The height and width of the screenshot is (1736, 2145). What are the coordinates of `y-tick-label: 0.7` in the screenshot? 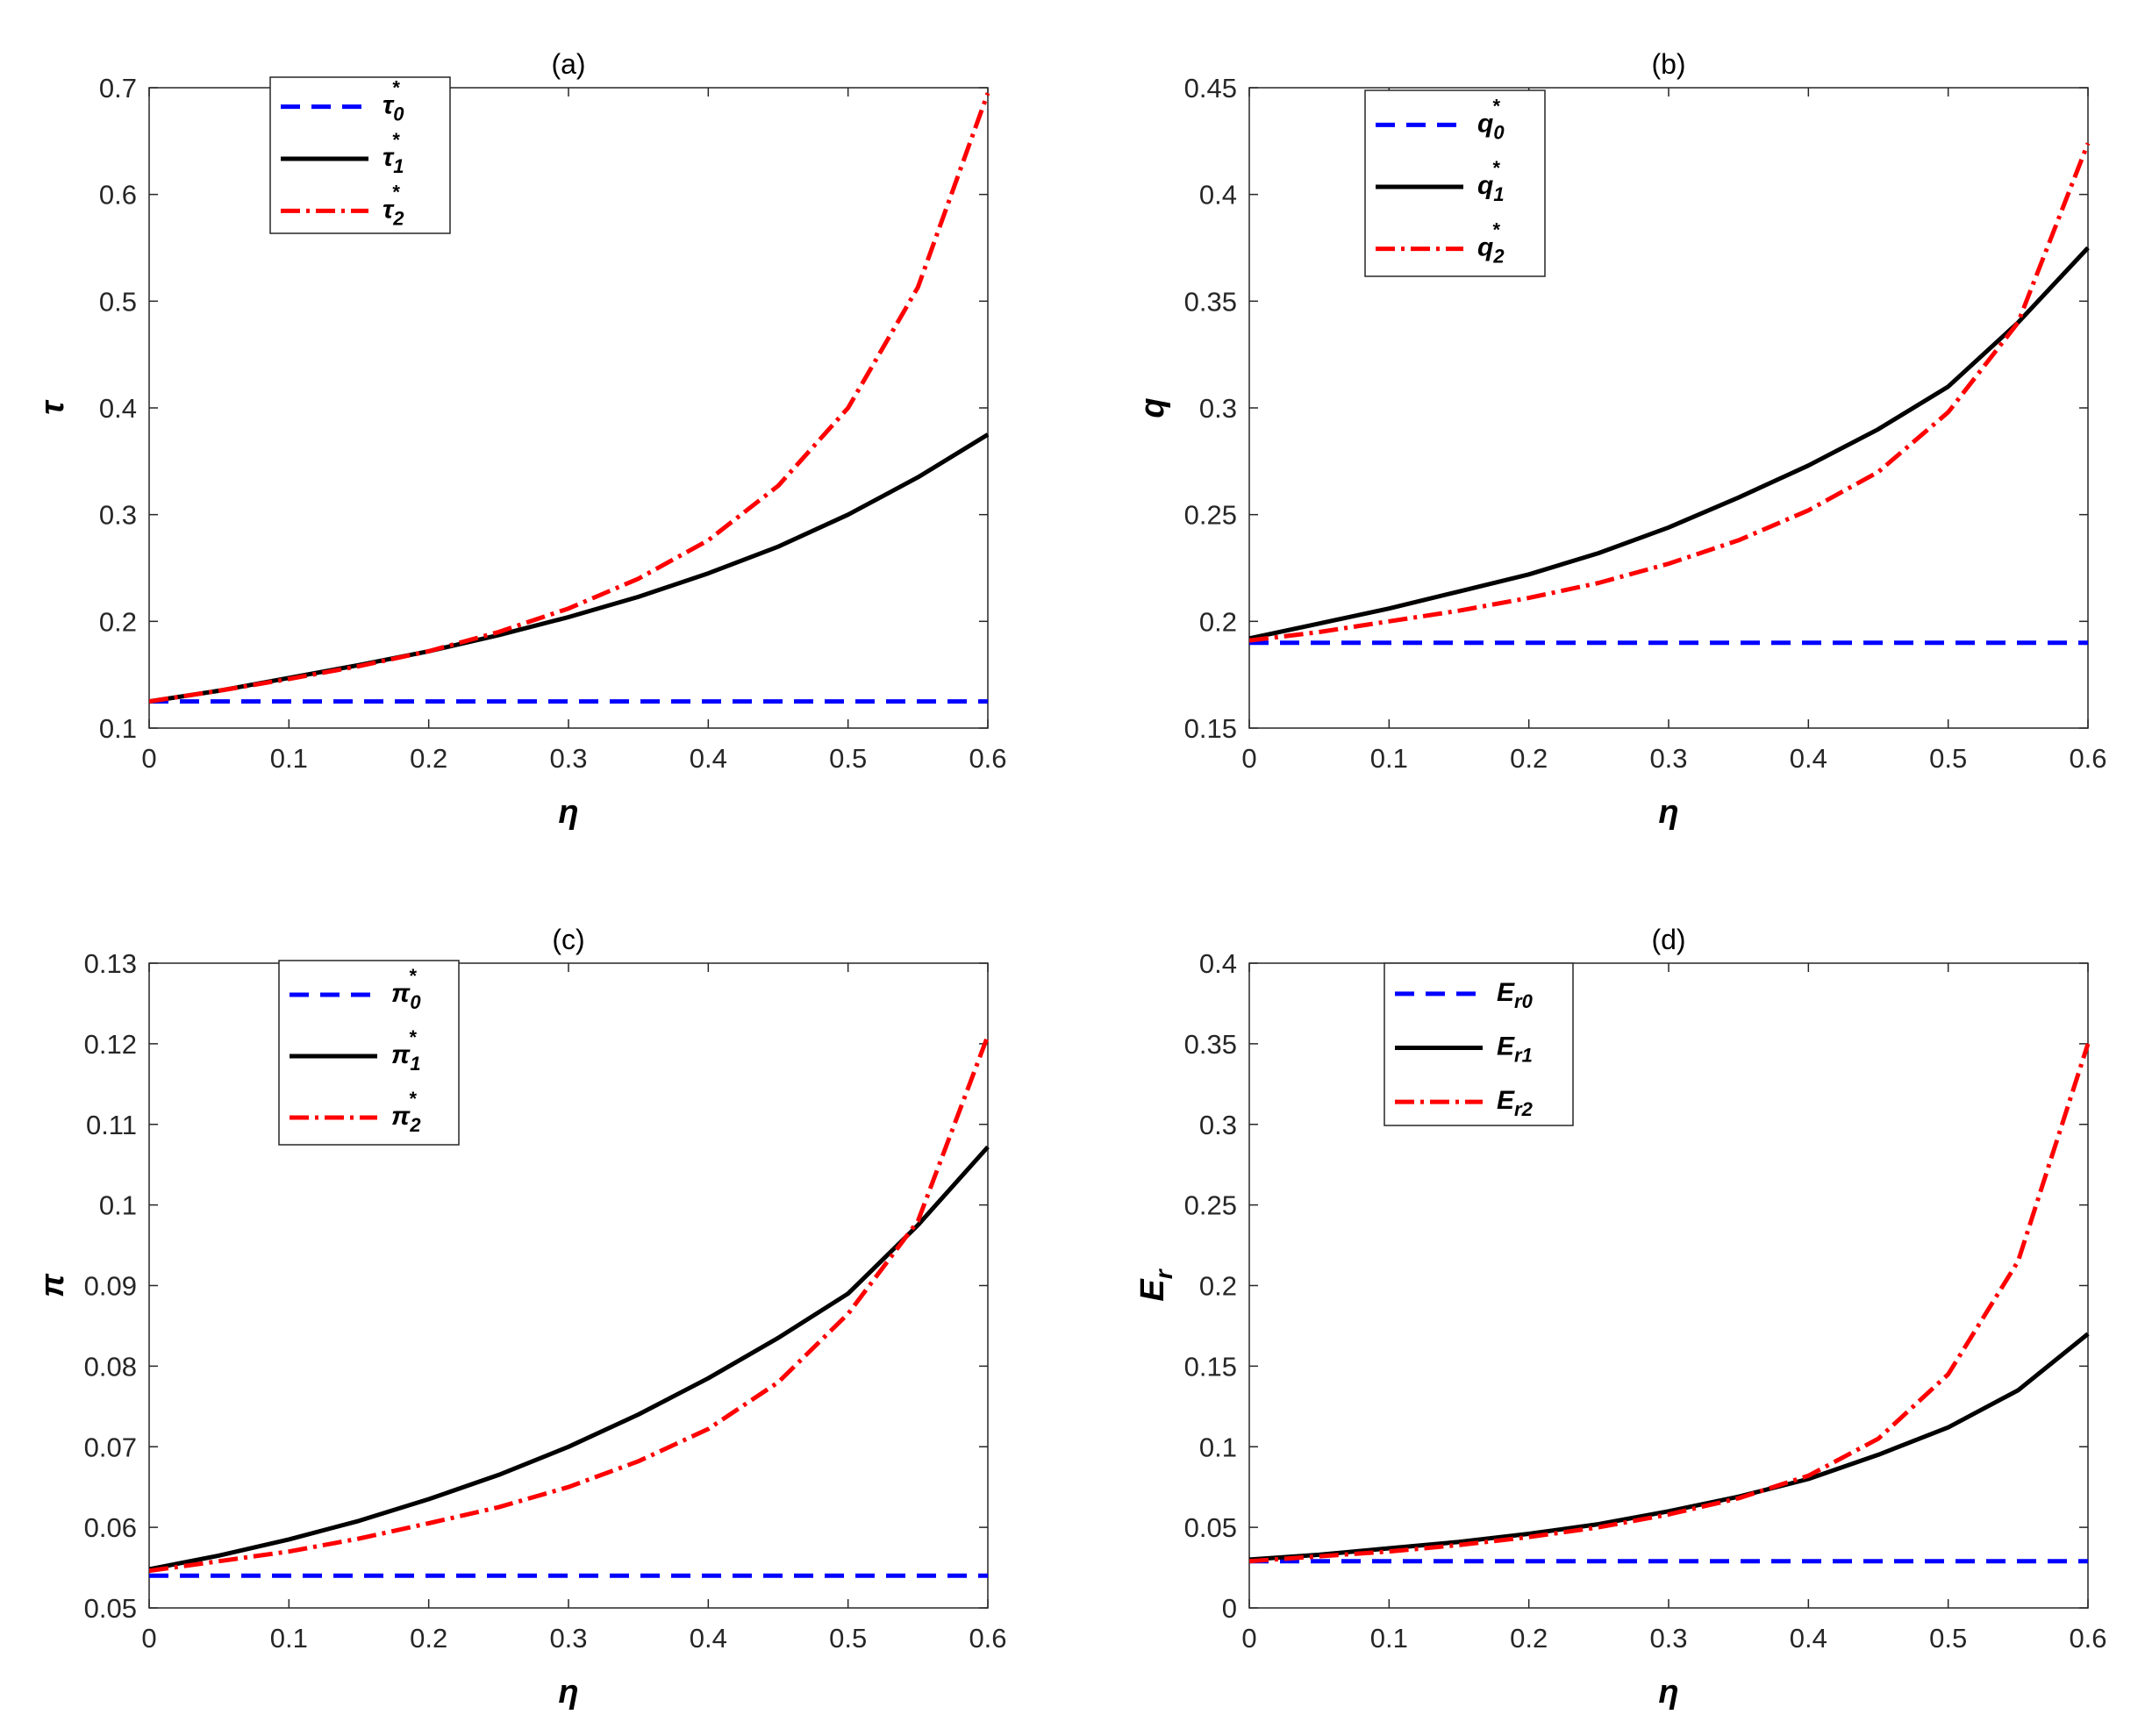 It's located at (118, 88).